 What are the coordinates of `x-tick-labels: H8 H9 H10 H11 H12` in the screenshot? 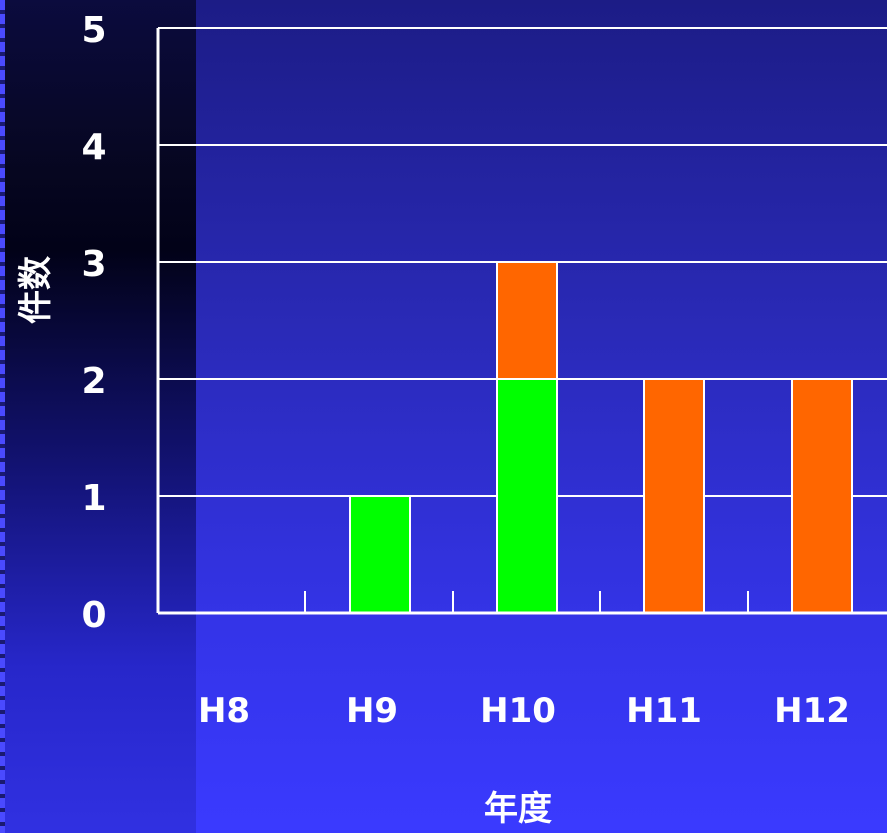 It's located at (524, 711).